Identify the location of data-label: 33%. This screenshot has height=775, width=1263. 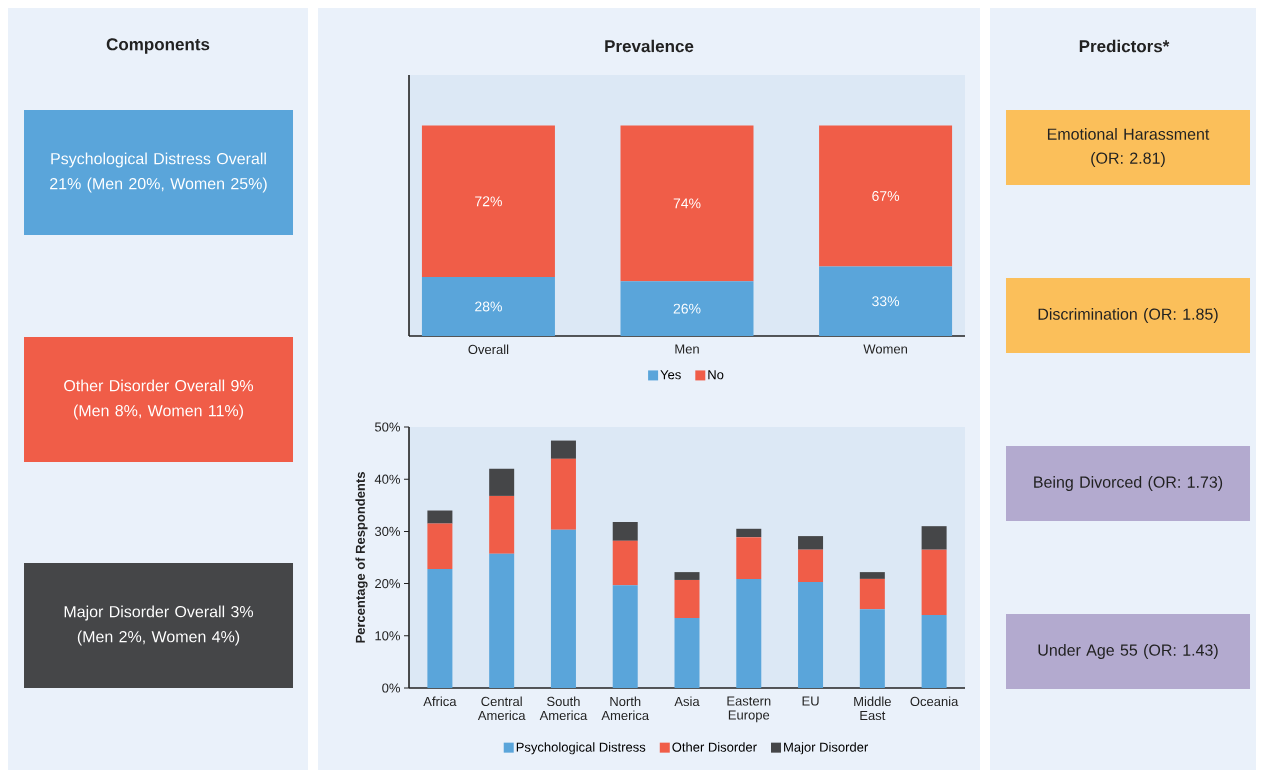
(886, 301).